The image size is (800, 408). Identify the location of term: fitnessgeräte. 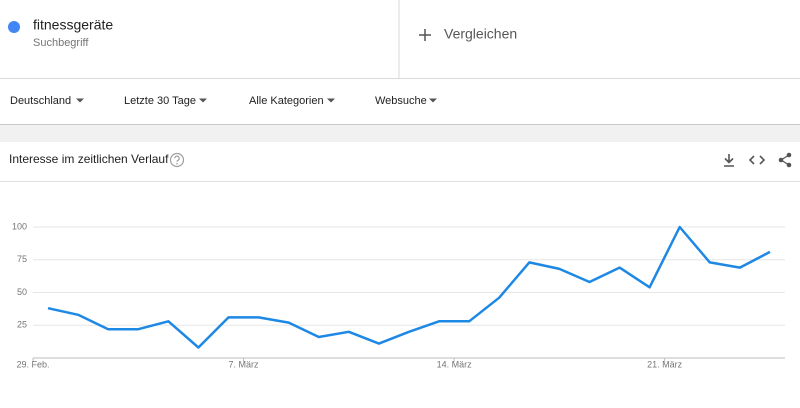
(73, 25).